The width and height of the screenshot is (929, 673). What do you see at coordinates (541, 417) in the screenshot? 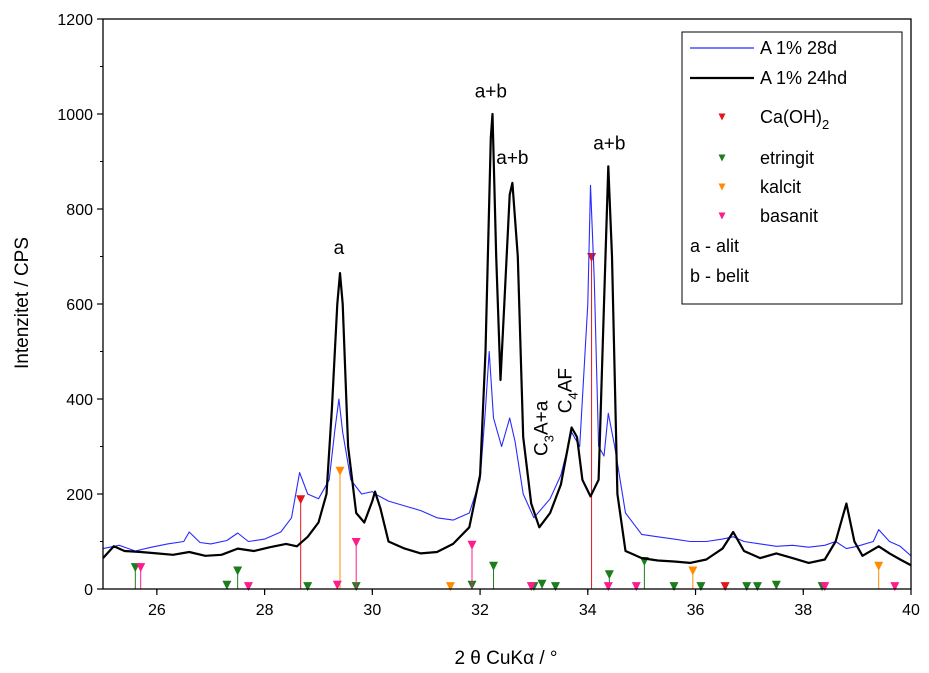
I see `label-rest: A+a` at bounding box center [541, 417].